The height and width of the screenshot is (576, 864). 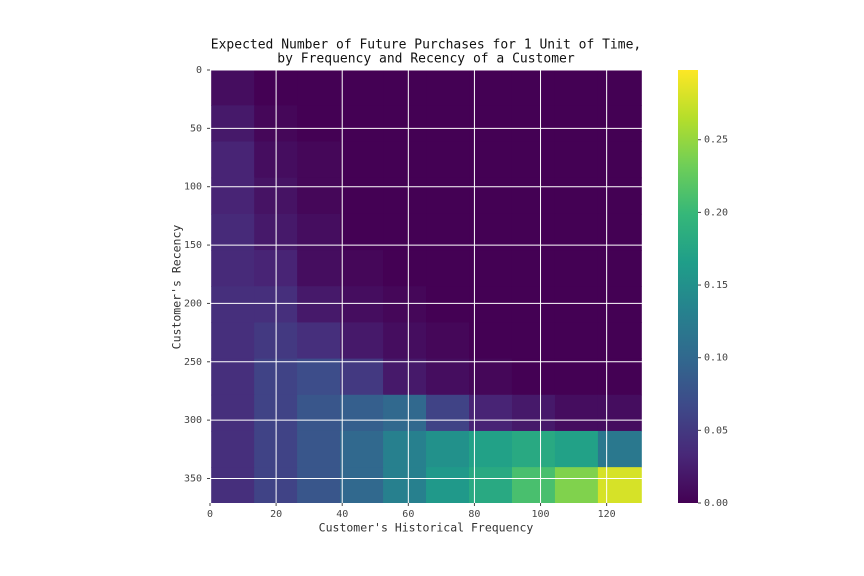 I want to click on y-axis-label: Customer's Recency, so click(x=177, y=287).